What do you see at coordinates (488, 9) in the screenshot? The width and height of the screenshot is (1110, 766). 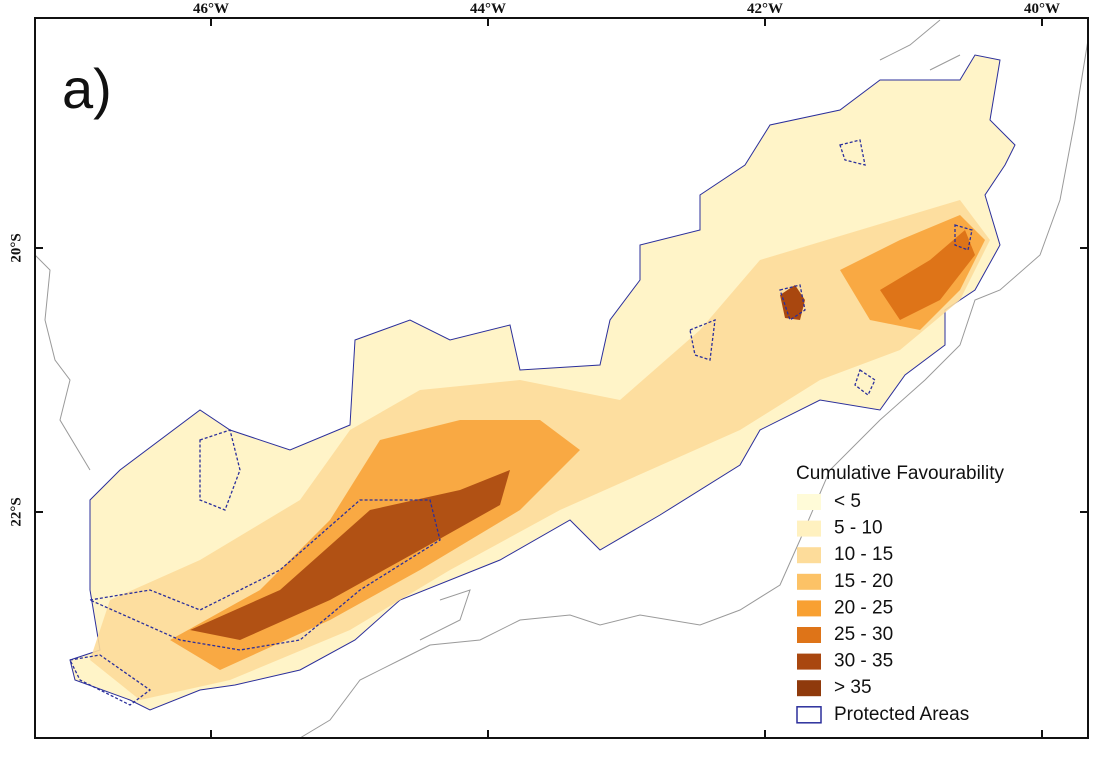 I see `longitude-label: 44°W` at bounding box center [488, 9].